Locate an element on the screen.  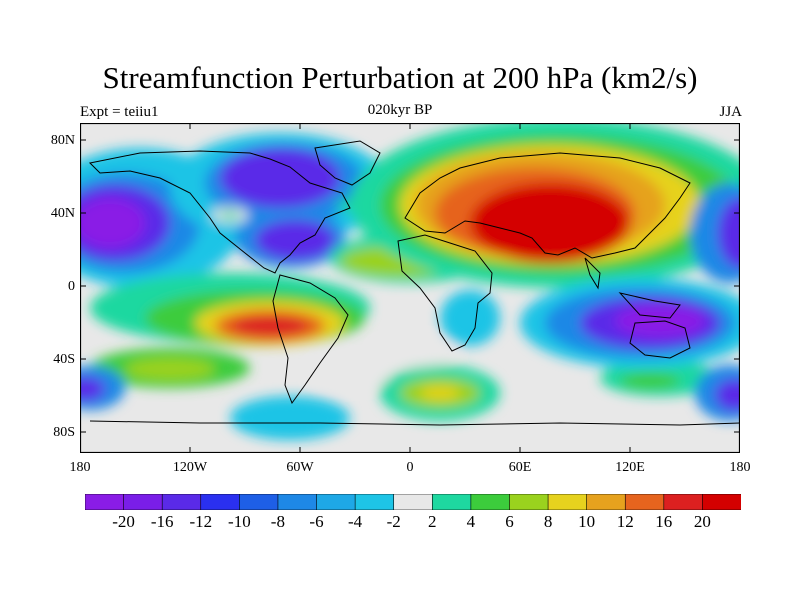
colorbar-label: -2 is located at coordinates (393, 521).